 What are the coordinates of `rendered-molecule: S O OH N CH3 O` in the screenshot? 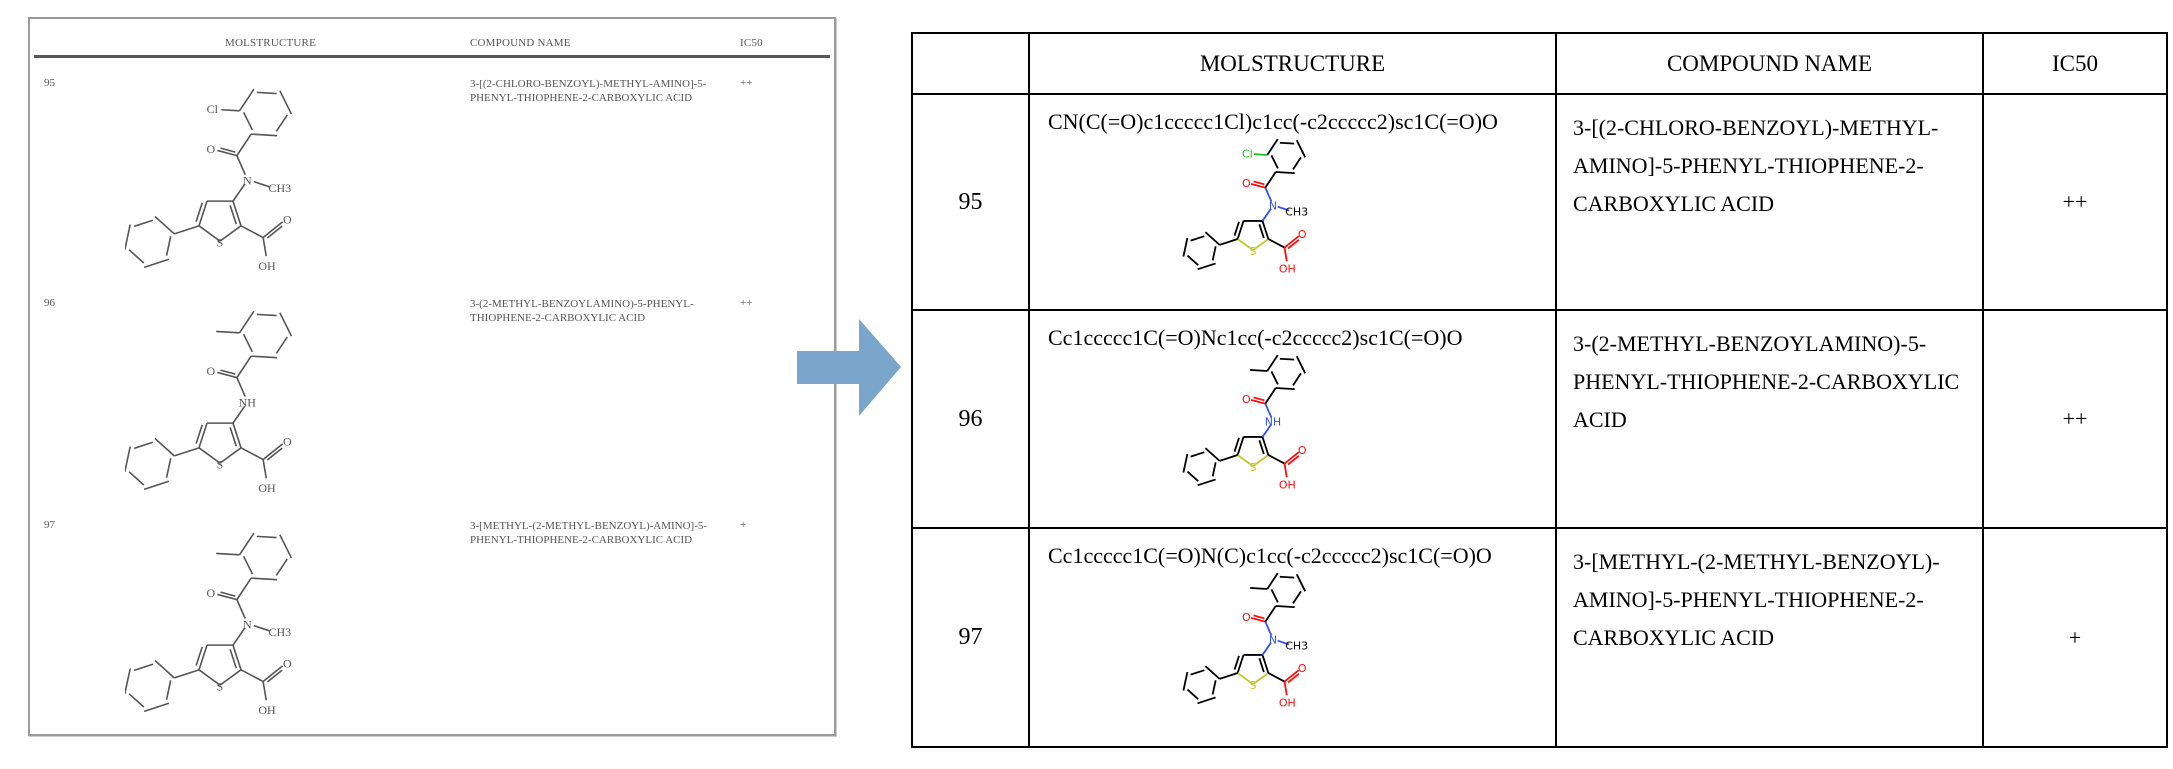 It's located at (1245, 641).